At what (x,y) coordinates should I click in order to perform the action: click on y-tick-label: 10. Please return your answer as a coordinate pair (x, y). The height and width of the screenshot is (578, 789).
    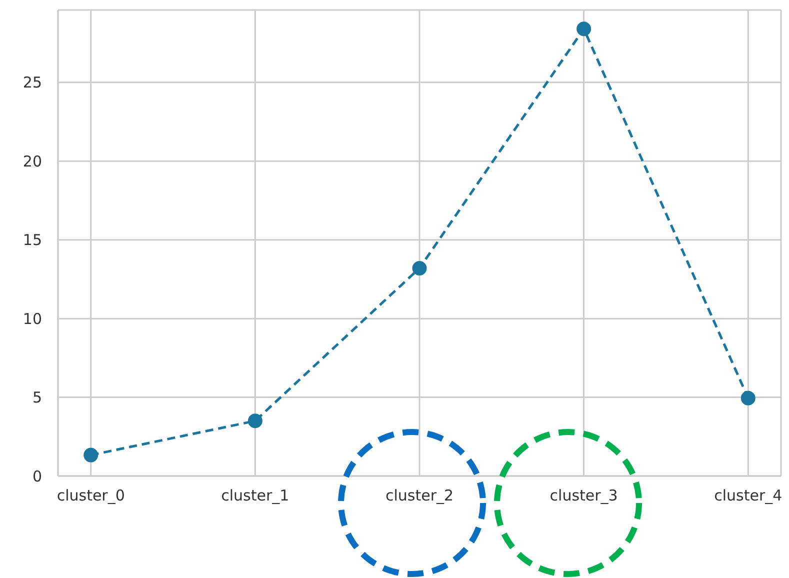
    Looking at the image, I should click on (32, 319).